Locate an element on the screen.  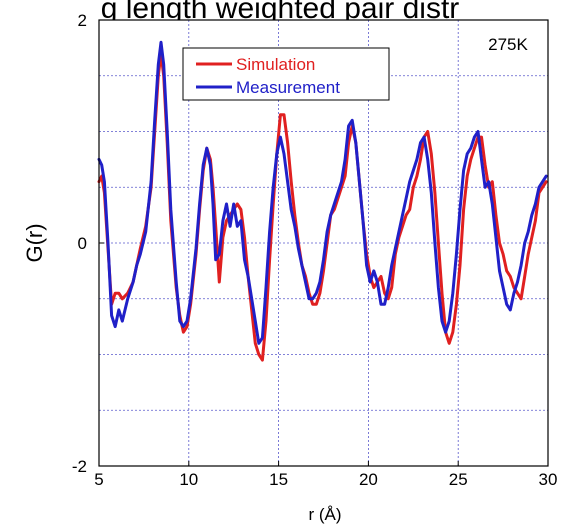
x-tick-label: 10 is located at coordinates (188, 479).